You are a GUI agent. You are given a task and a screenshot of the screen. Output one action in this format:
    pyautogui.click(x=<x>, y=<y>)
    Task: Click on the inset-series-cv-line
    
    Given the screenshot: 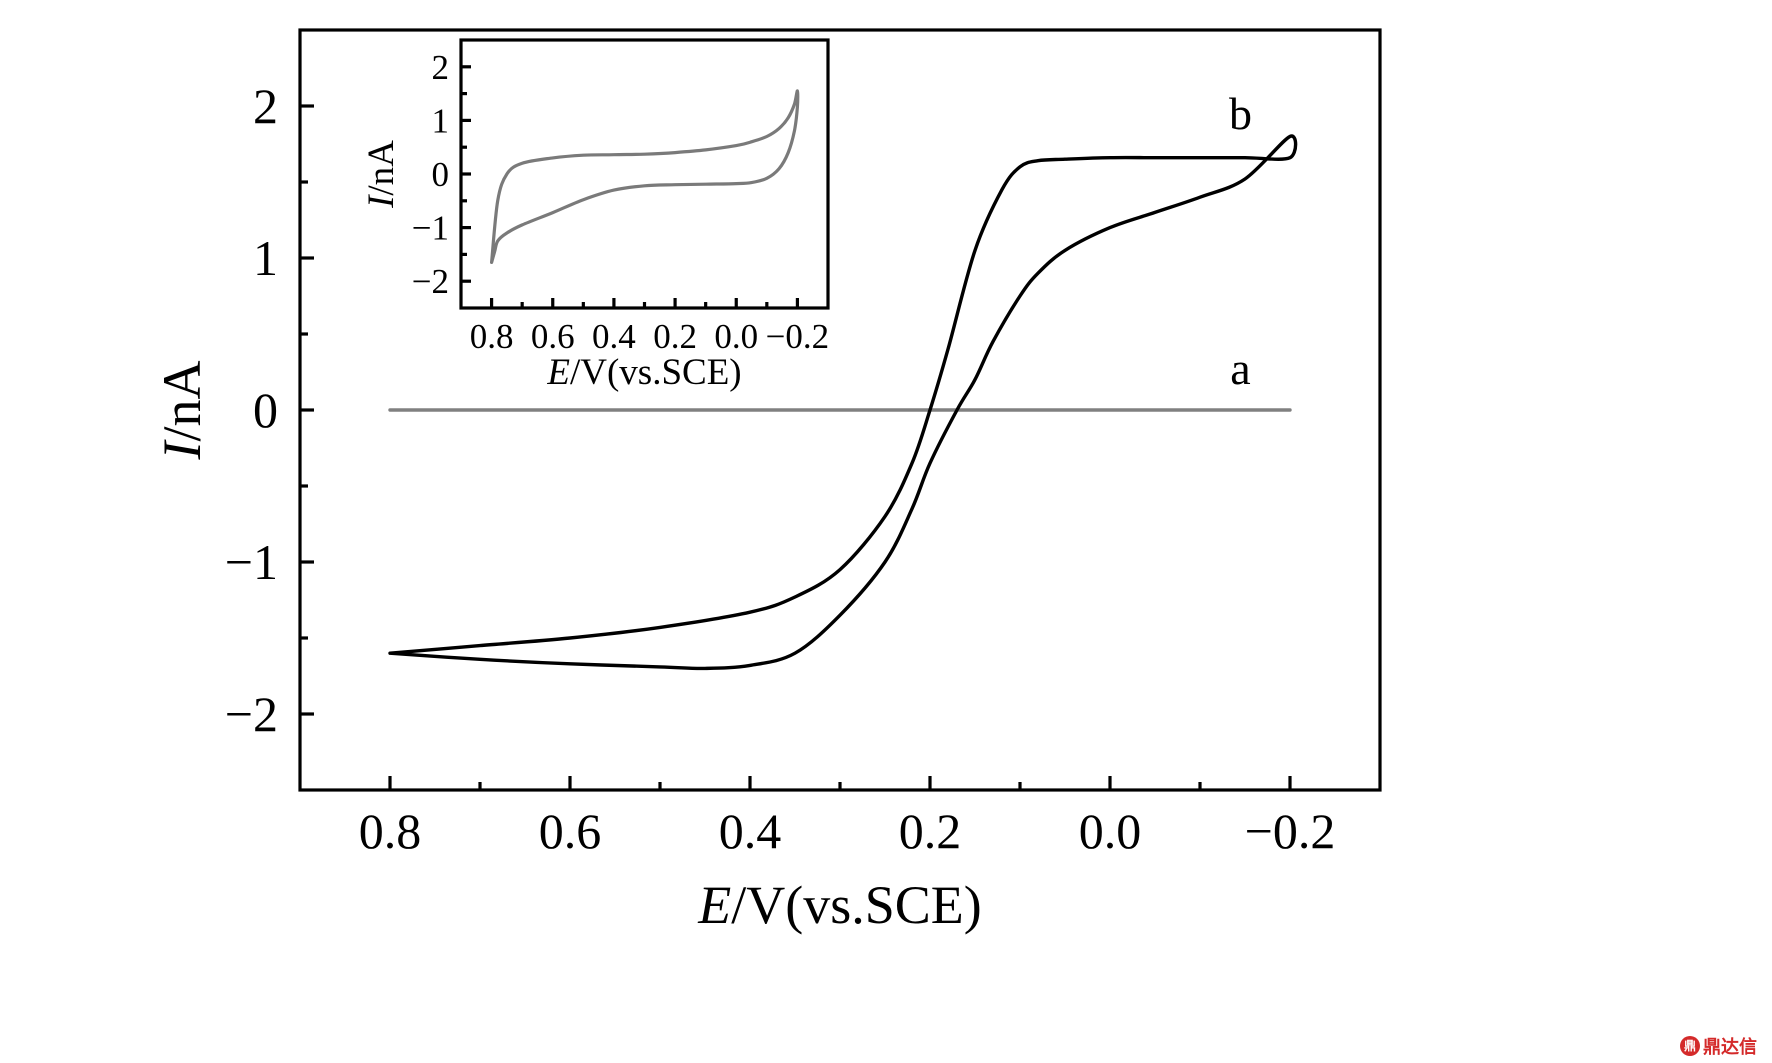 What is the action you would take?
    pyautogui.click(x=645, y=176)
    